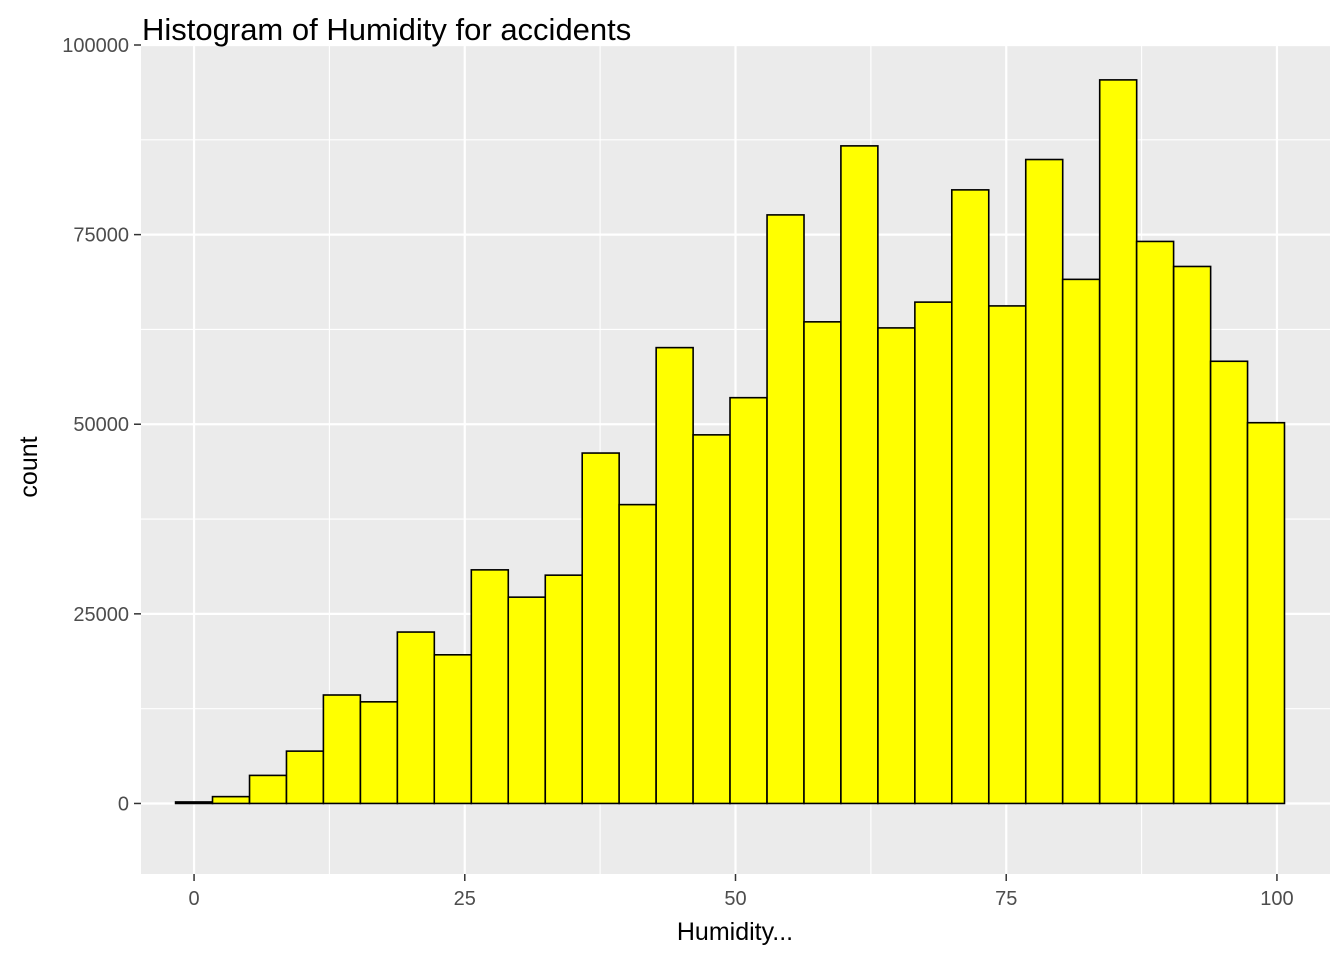 The image size is (1344, 960). What do you see at coordinates (1276, 899) in the screenshot?
I see `x-tick-label: 100` at bounding box center [1276, 899].